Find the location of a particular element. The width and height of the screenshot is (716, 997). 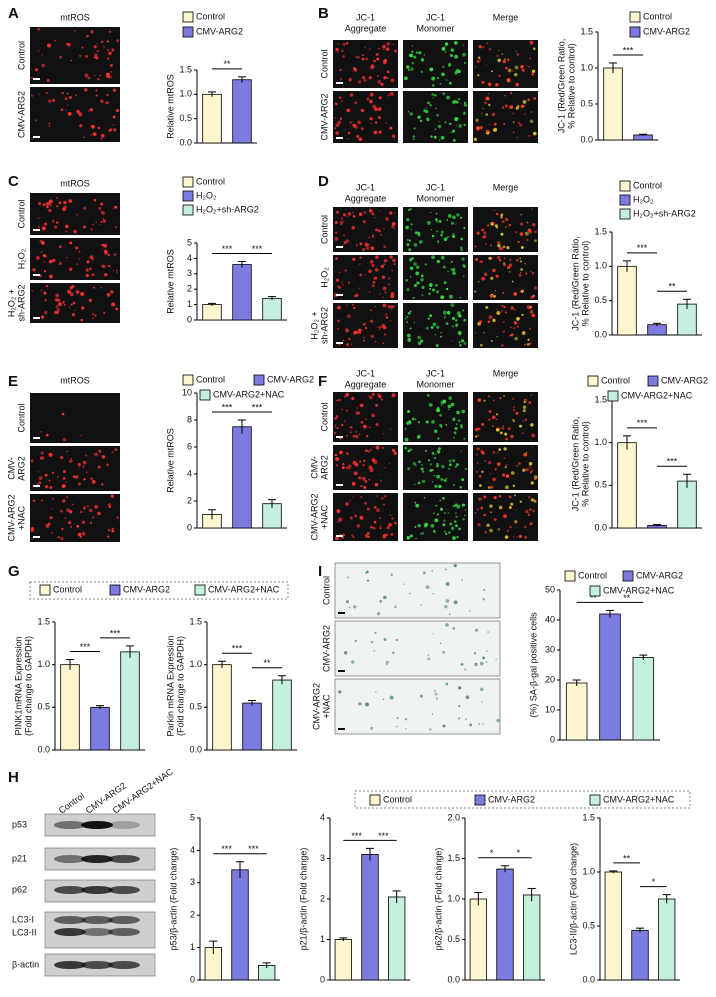

band-label: p53 is located at coordinates (19, 824).